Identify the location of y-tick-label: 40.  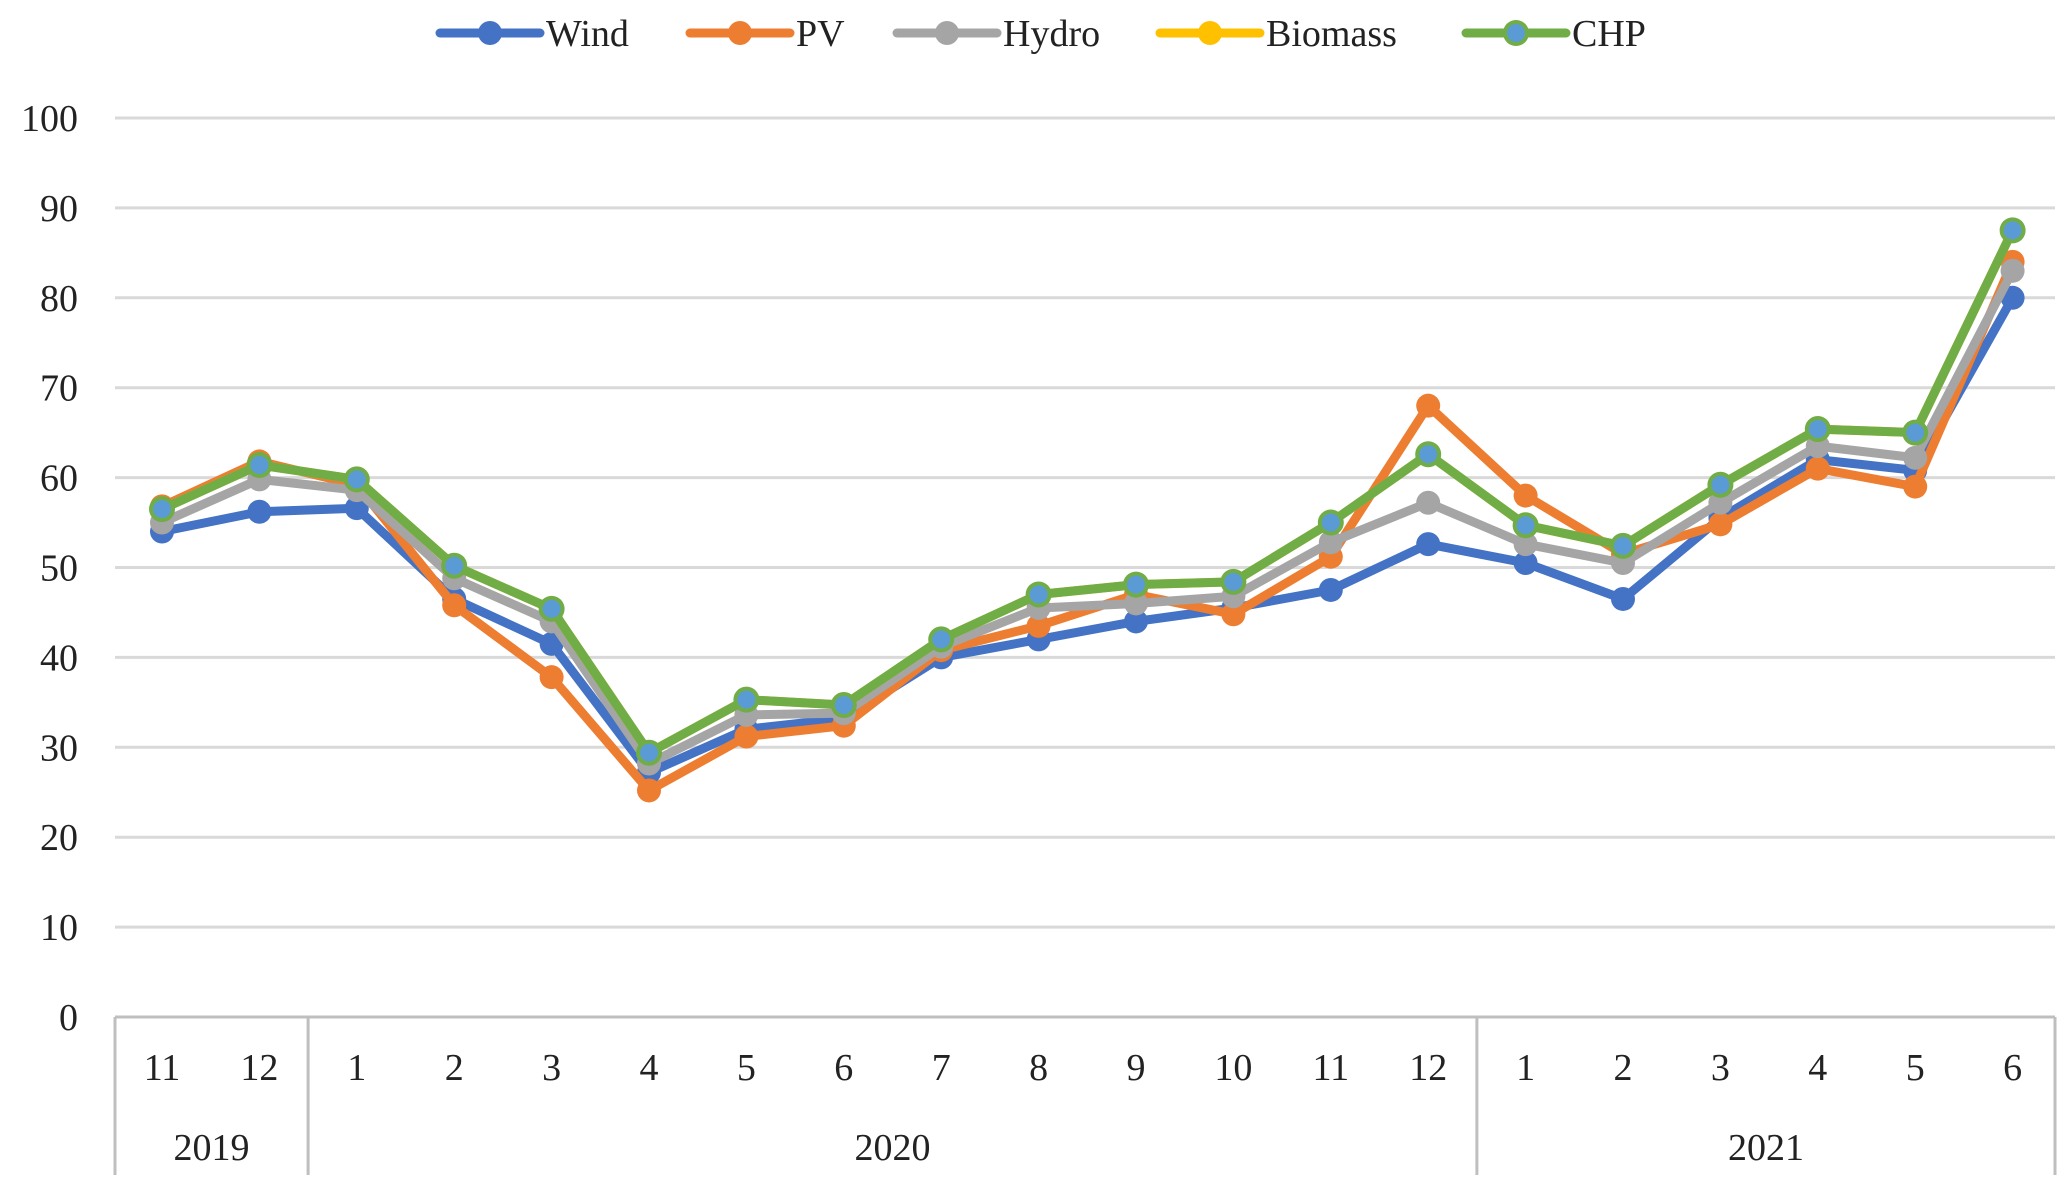
(59, 658).